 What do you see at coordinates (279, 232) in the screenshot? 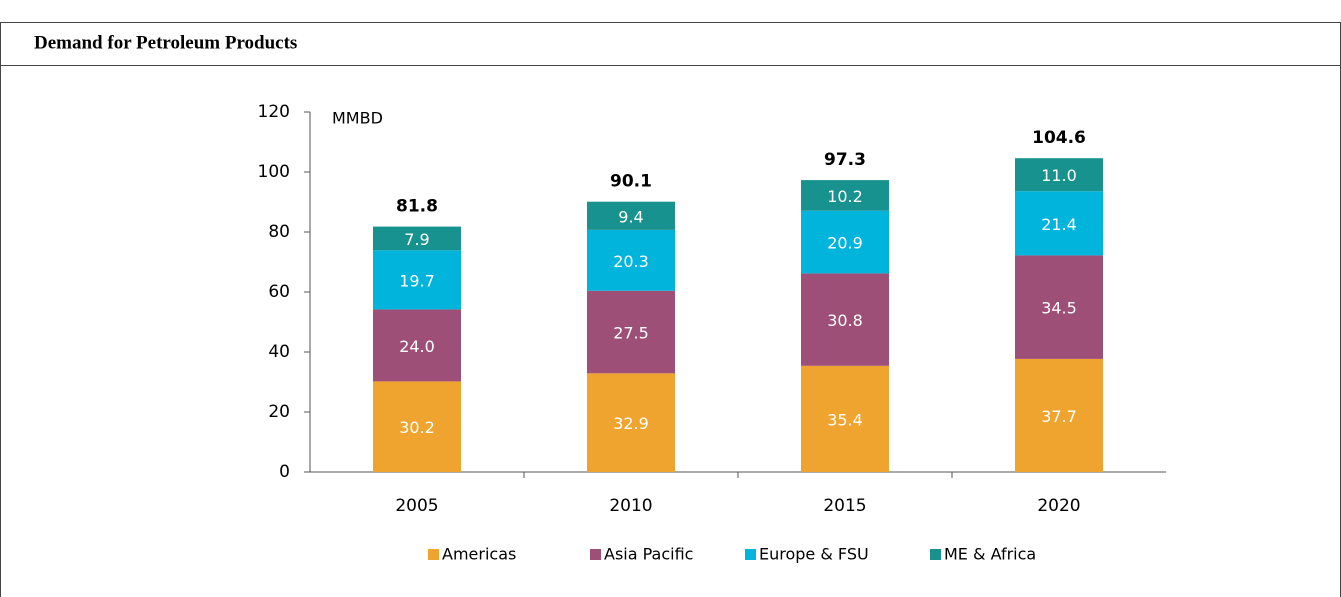
I see `y-tick-label: 80` at bounding box center [279, 232].